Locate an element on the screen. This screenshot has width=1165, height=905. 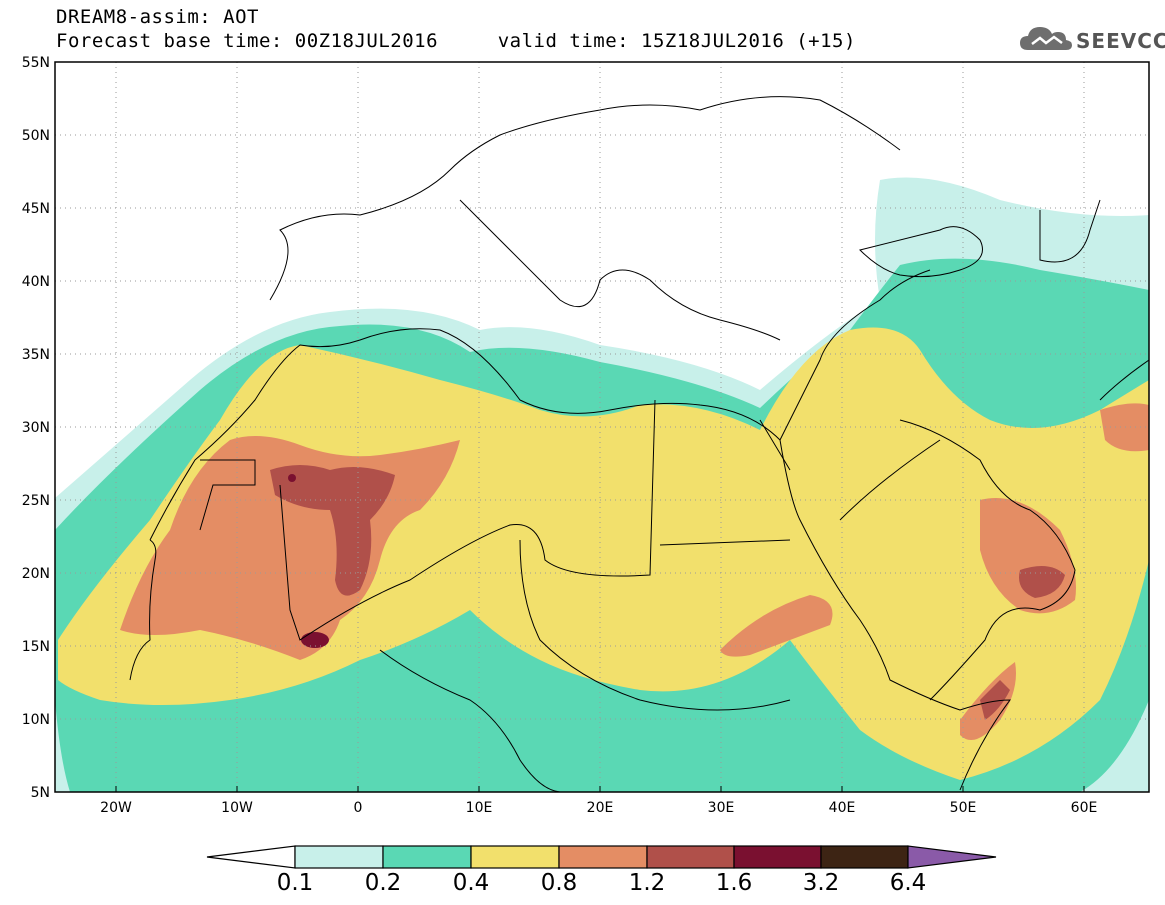
lat-label: 25N is located at coordinates (36, 501).